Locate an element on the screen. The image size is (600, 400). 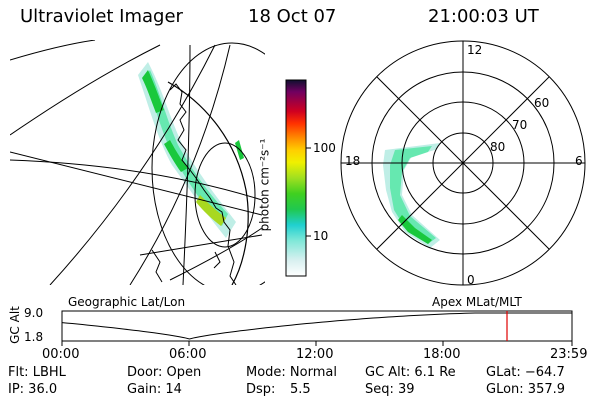
altitude-plot is located at coordinates (317, 328).